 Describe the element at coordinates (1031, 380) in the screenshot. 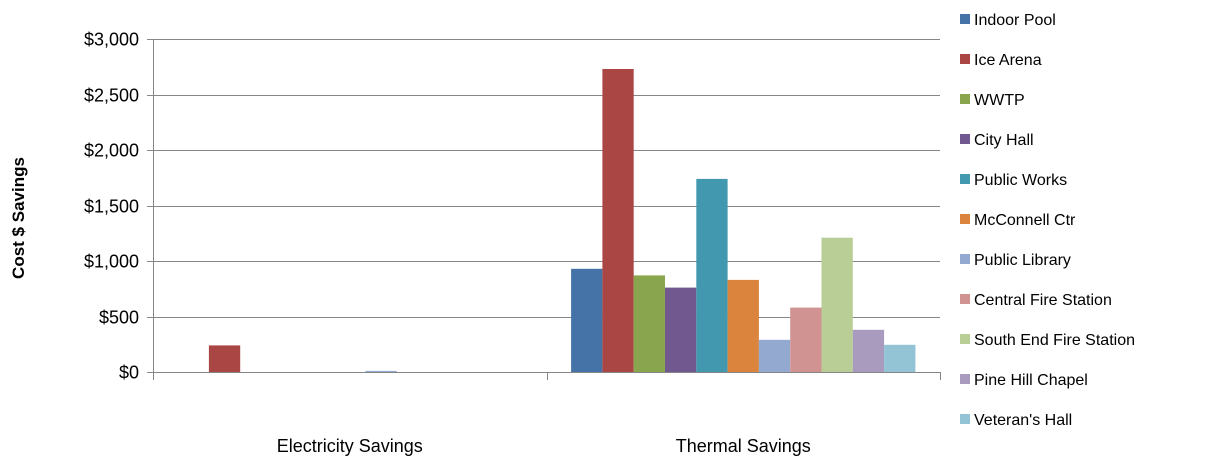

I see `legend-label: Pine Hill Chapel` at that location.